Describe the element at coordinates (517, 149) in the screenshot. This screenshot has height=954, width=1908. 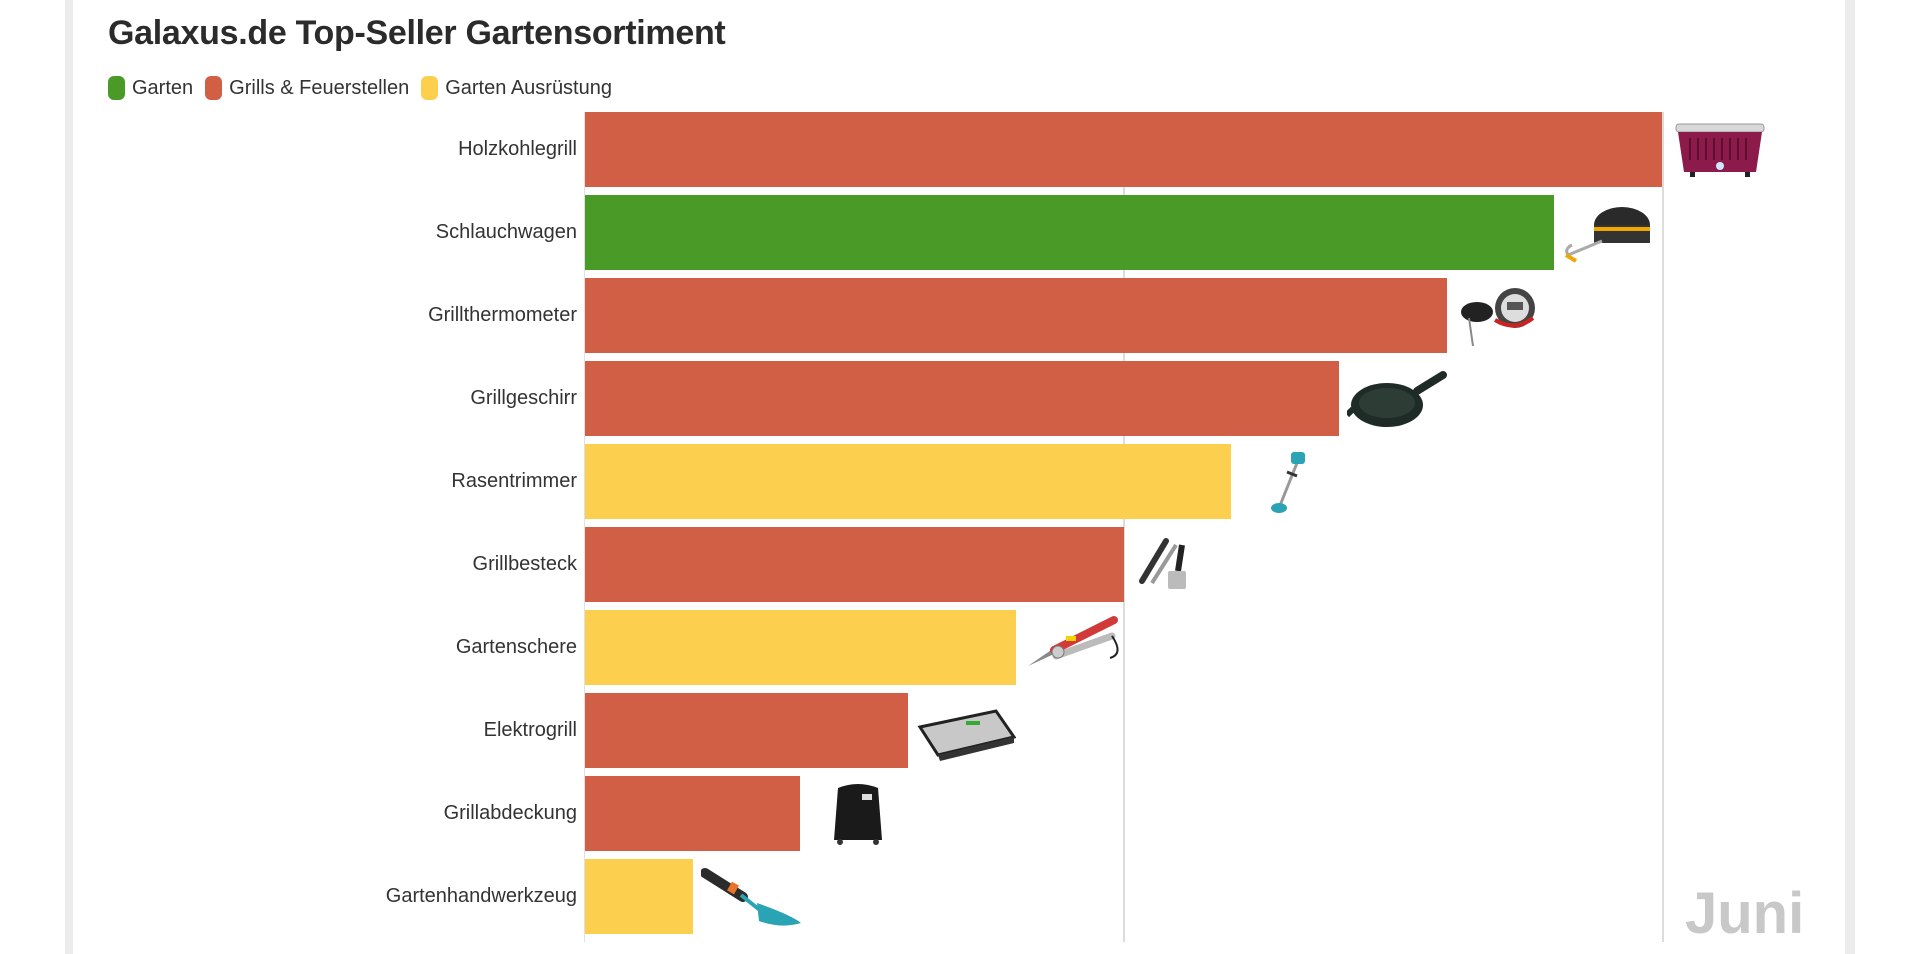
I see `category-label: Holzkohlegrill` at that location.